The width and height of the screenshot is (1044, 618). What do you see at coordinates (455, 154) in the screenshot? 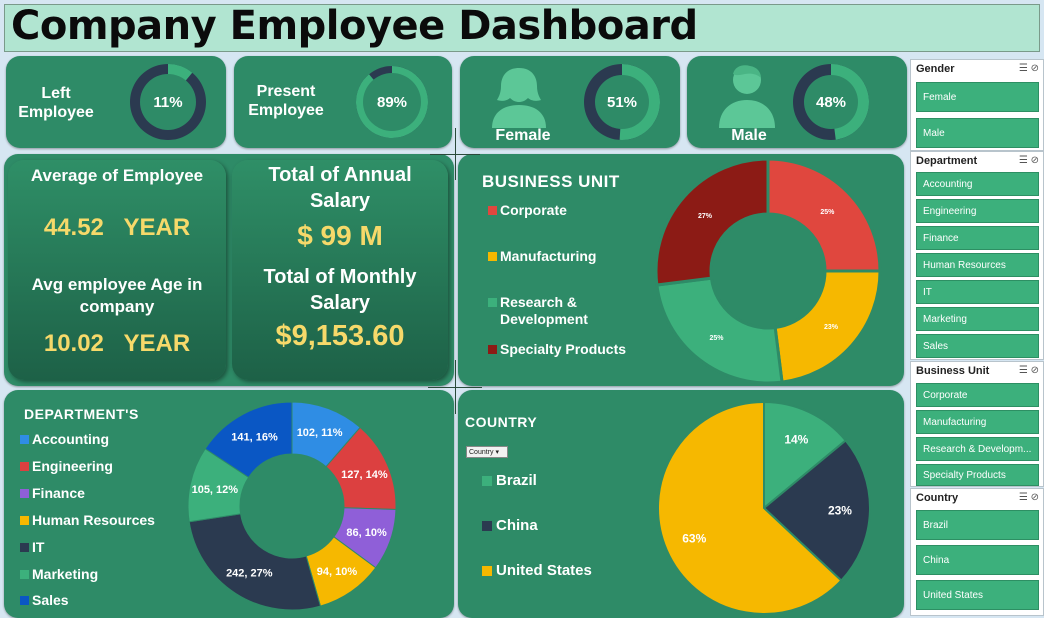
I see `crosshair-line` at bounding box center [455, 154].